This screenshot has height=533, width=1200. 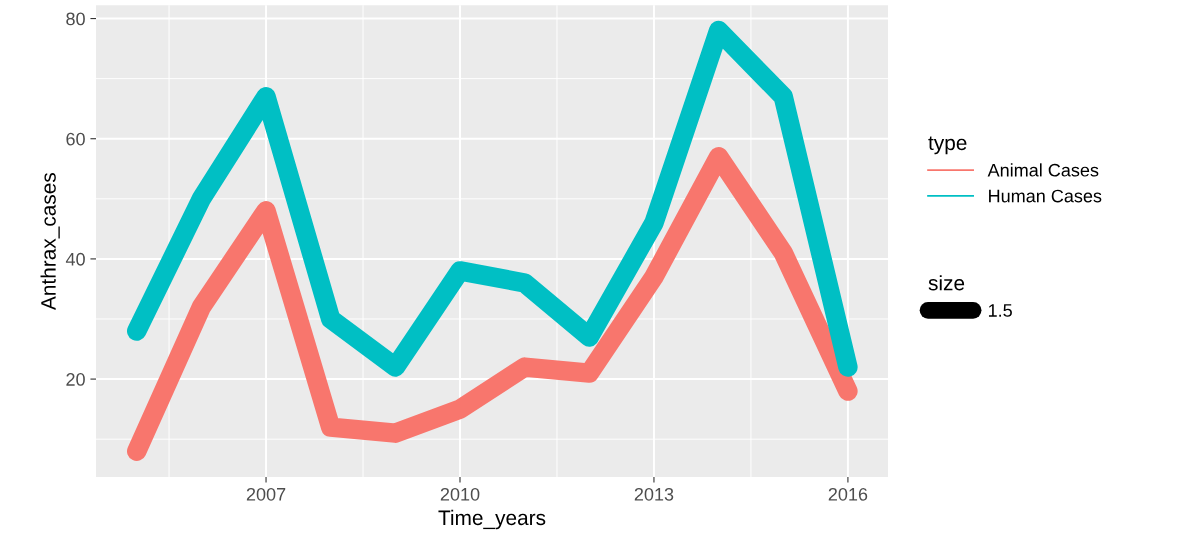 I want to click on y-axis-title: Anthrax_cases, so click(x=50, y=242).